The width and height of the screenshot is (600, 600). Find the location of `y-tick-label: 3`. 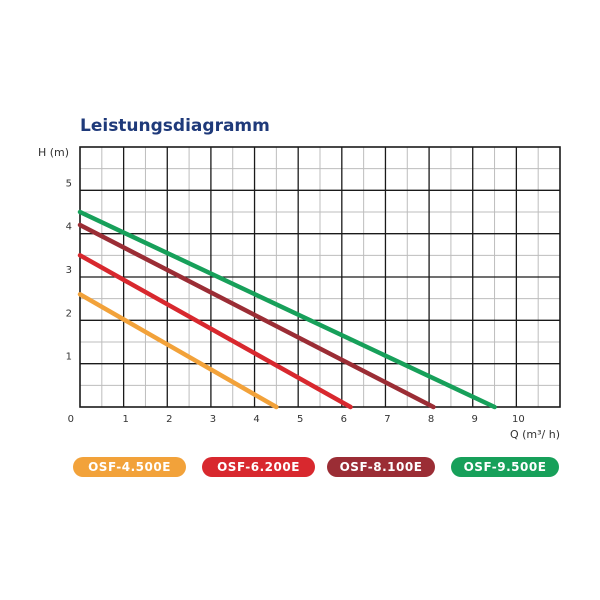

y-tick-label: 3 is located at coordinates (69, 270).